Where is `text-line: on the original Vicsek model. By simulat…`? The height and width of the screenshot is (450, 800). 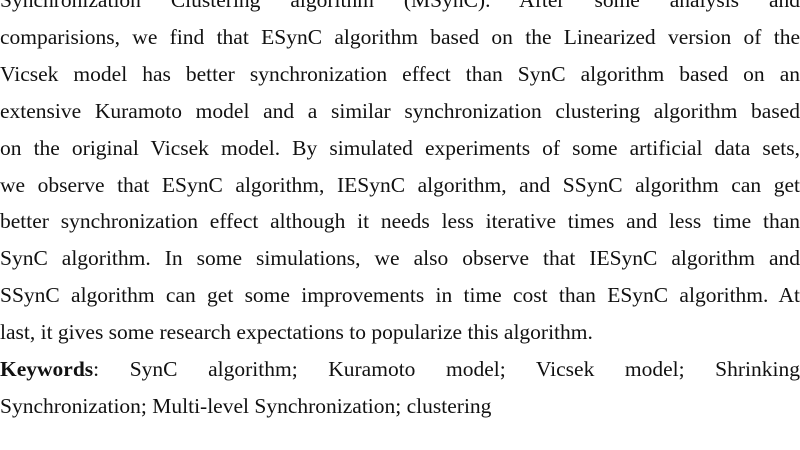 text-line: on the original Vicsek model. By simulat… is located at coordinates (400, 147).